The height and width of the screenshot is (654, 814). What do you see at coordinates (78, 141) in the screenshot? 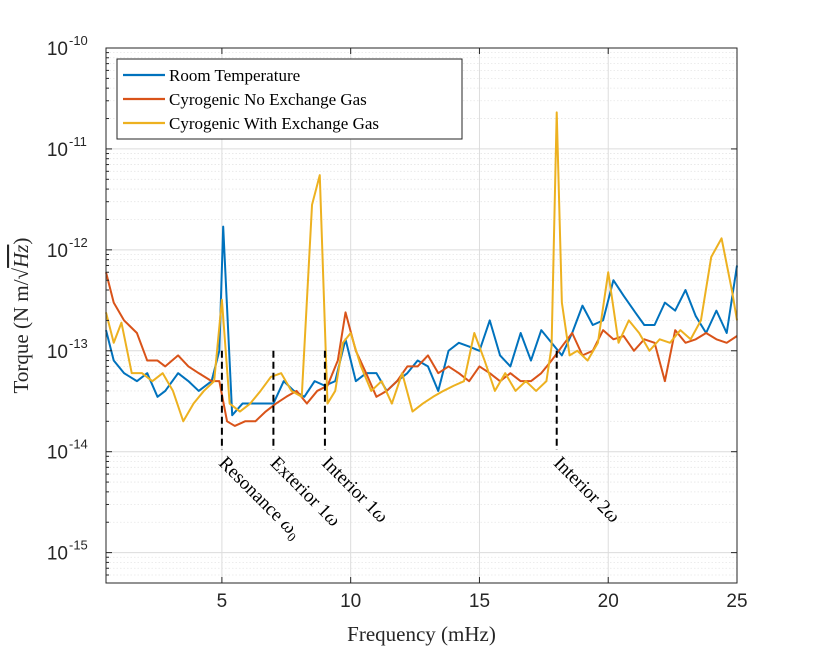
I see `y-tick-label-exponent: -11` at bounding box center [78, 141].